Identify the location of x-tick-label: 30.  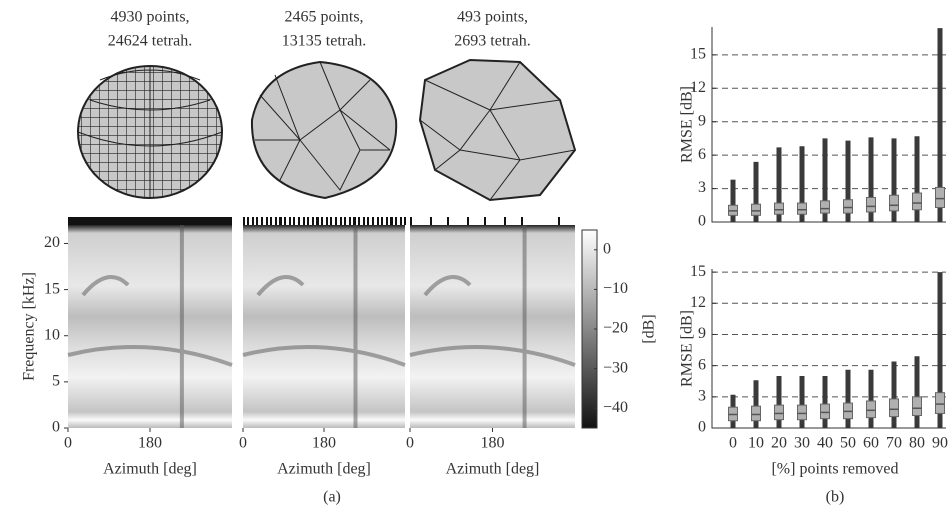
(802, 443).